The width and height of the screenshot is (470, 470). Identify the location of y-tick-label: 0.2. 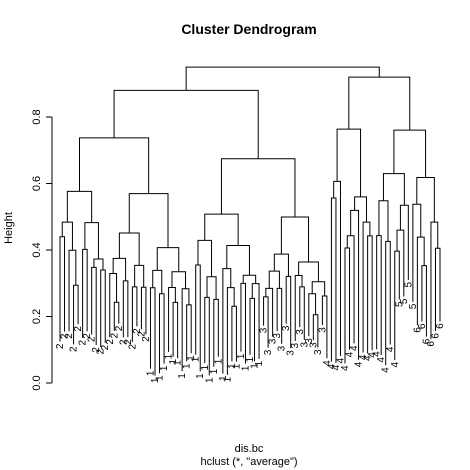
(37, 316).